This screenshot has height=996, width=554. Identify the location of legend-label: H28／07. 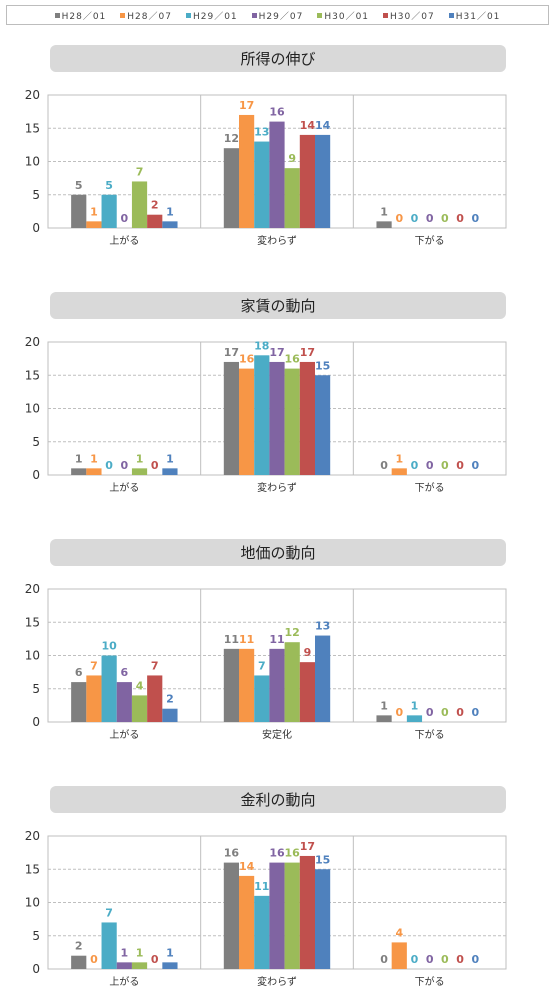
(149, 16).